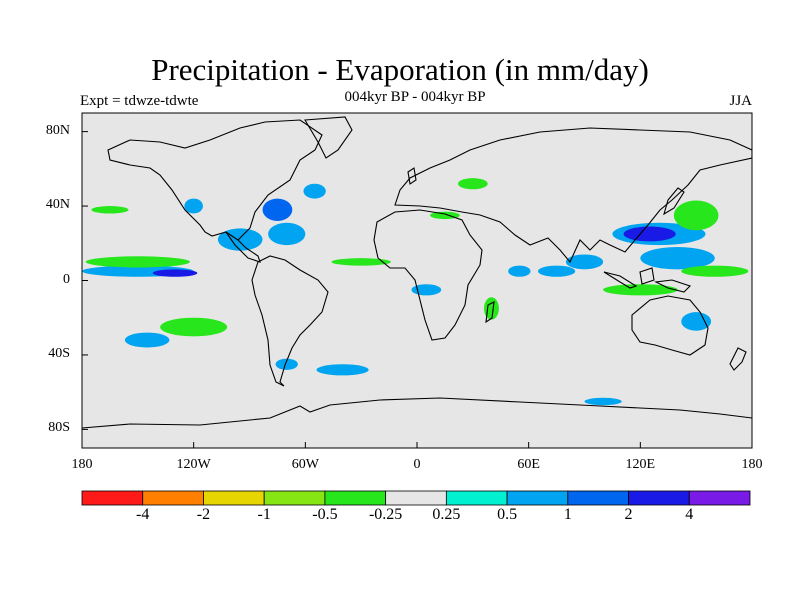 Image resolution: width=800 pixels, height=600 pixels. Describe the element at coordinates (628, 514) in the screenshot. I see `colorbar-label: 2` at that location.